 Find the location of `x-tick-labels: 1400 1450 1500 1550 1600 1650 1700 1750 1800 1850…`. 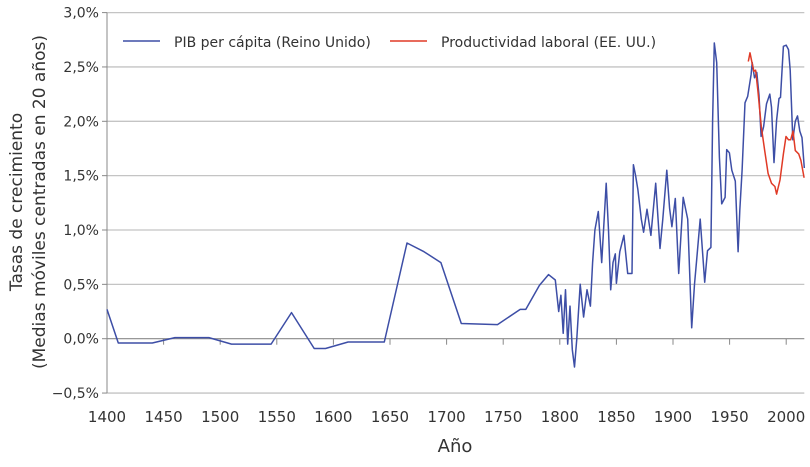

x-tick-labels: 1400 1450 1500 1550 1600 1650 1700 1750 1800 1850… is located at coordinates (446, 417).